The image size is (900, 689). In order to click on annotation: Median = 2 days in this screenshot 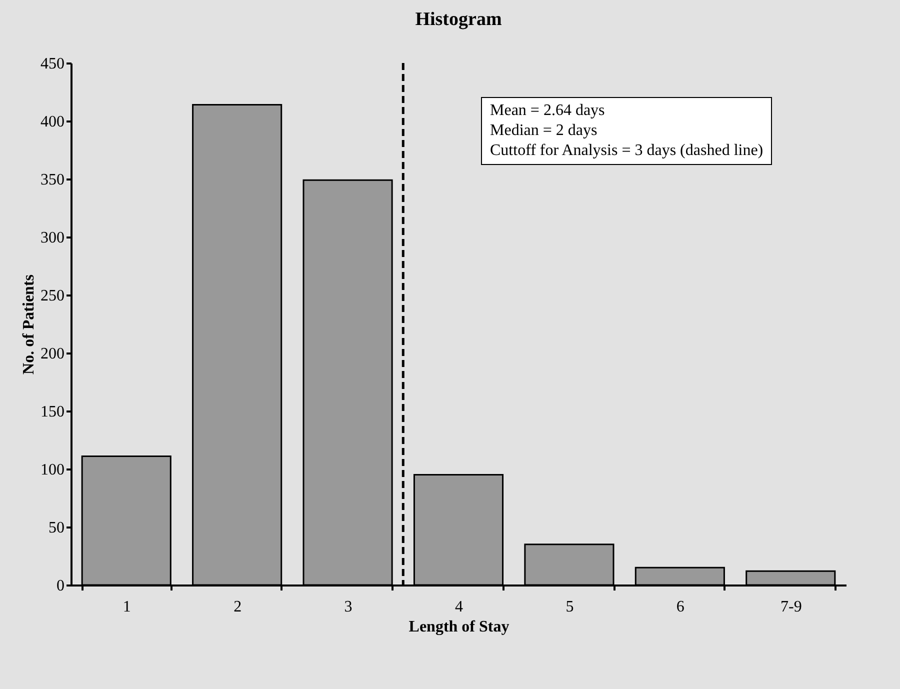, I will do `click(544, 131)`.